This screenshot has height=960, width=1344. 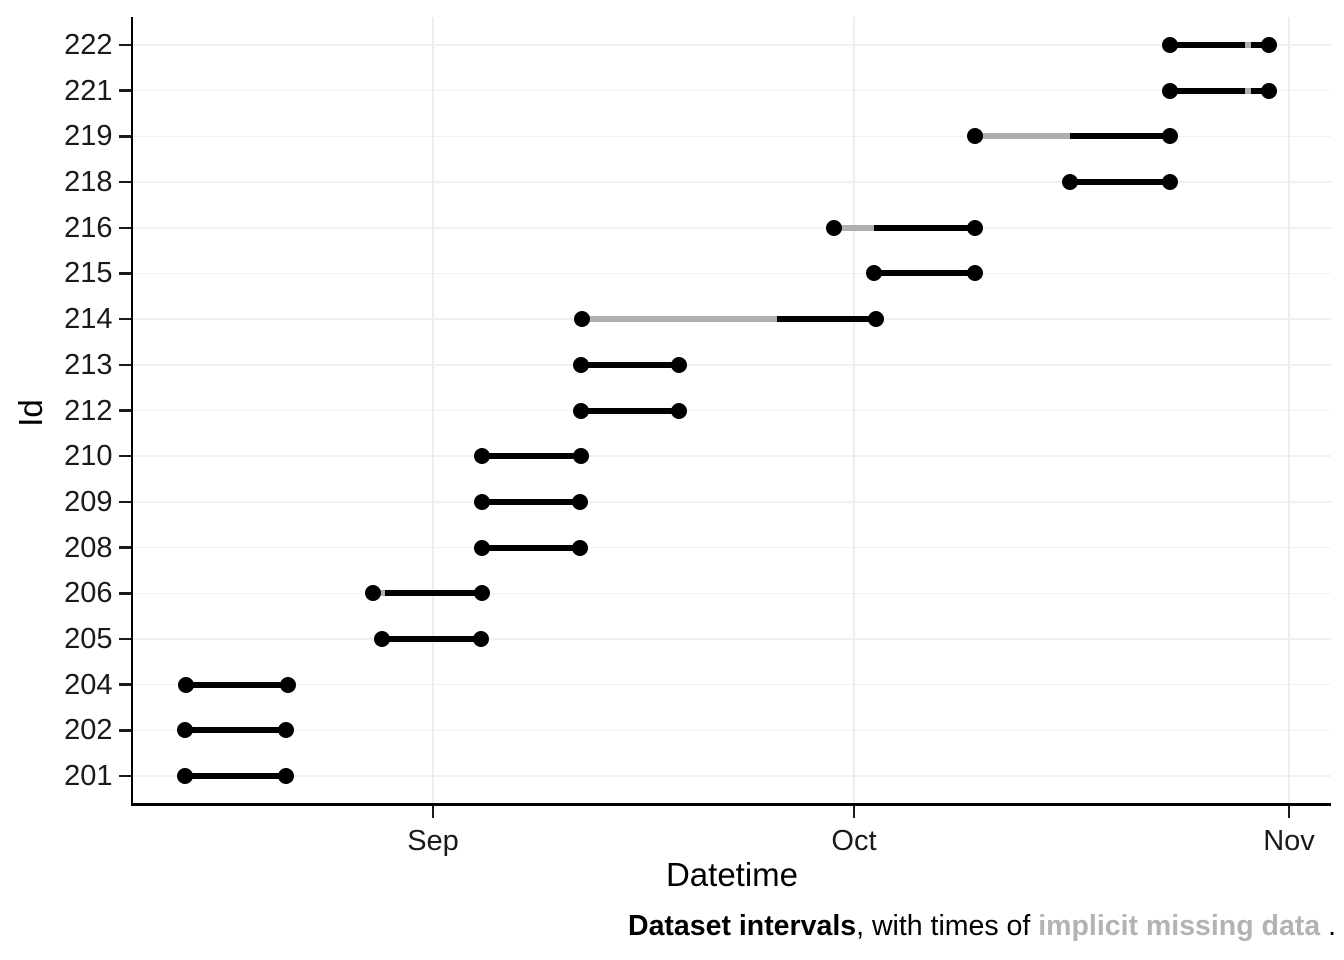 I want to click on y-tick-label: 204, so click(x=88, y=684).